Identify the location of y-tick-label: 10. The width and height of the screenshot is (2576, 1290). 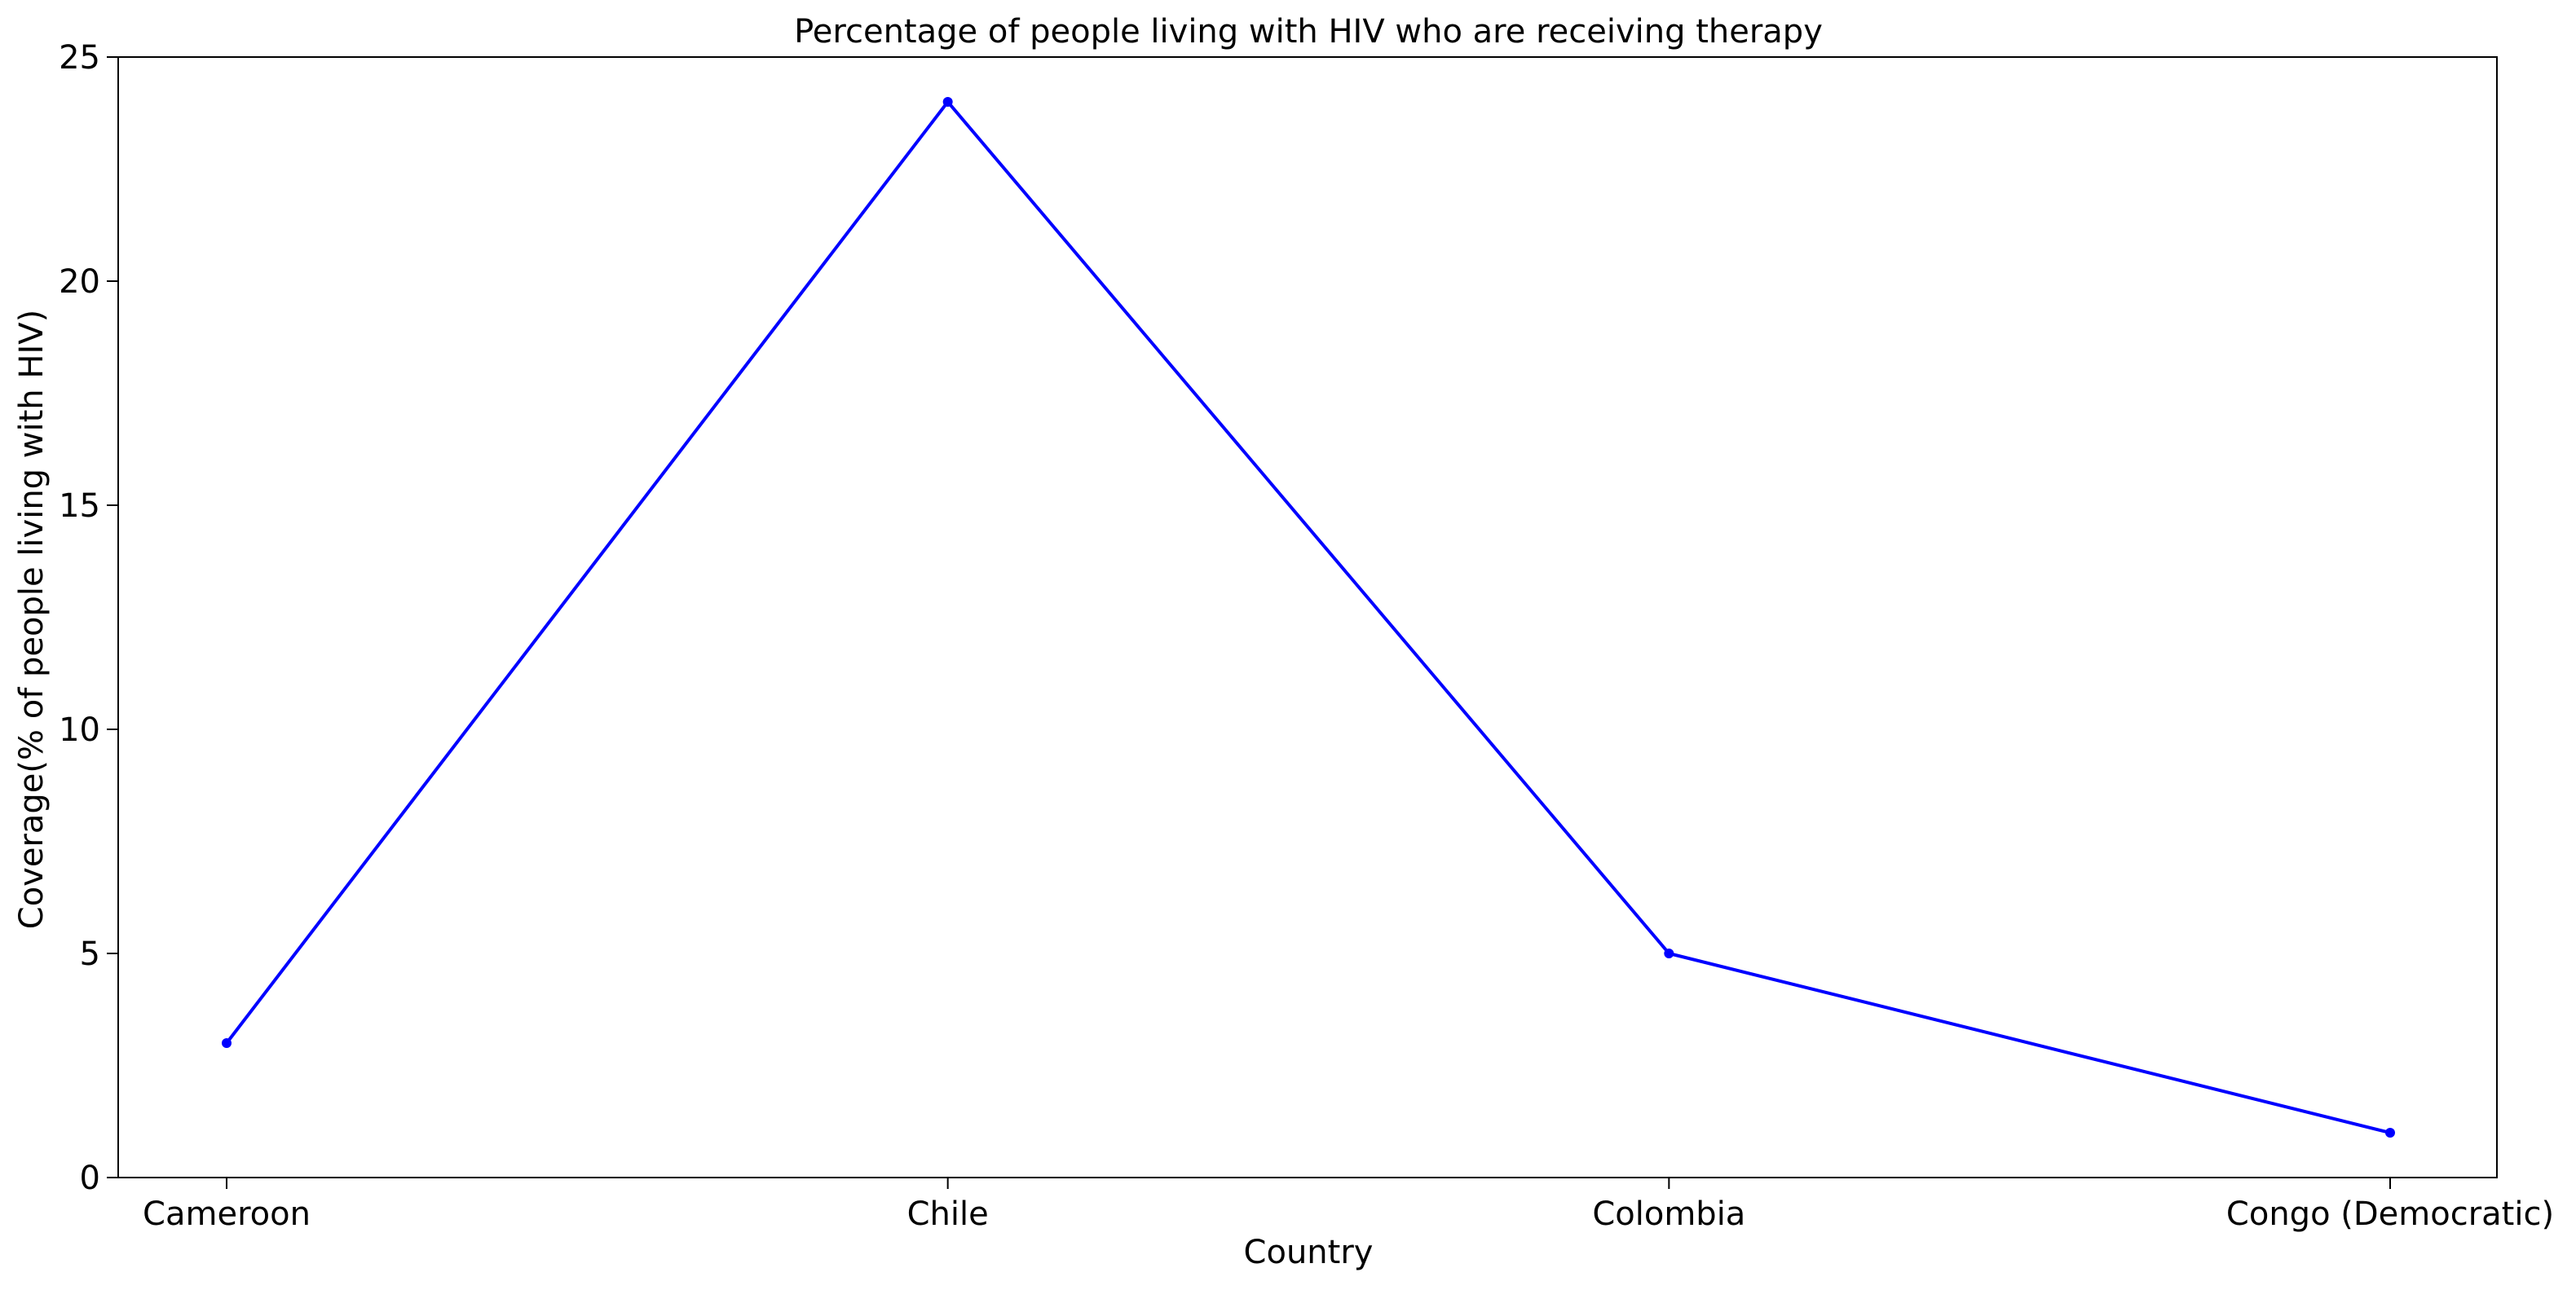
(79, 730).